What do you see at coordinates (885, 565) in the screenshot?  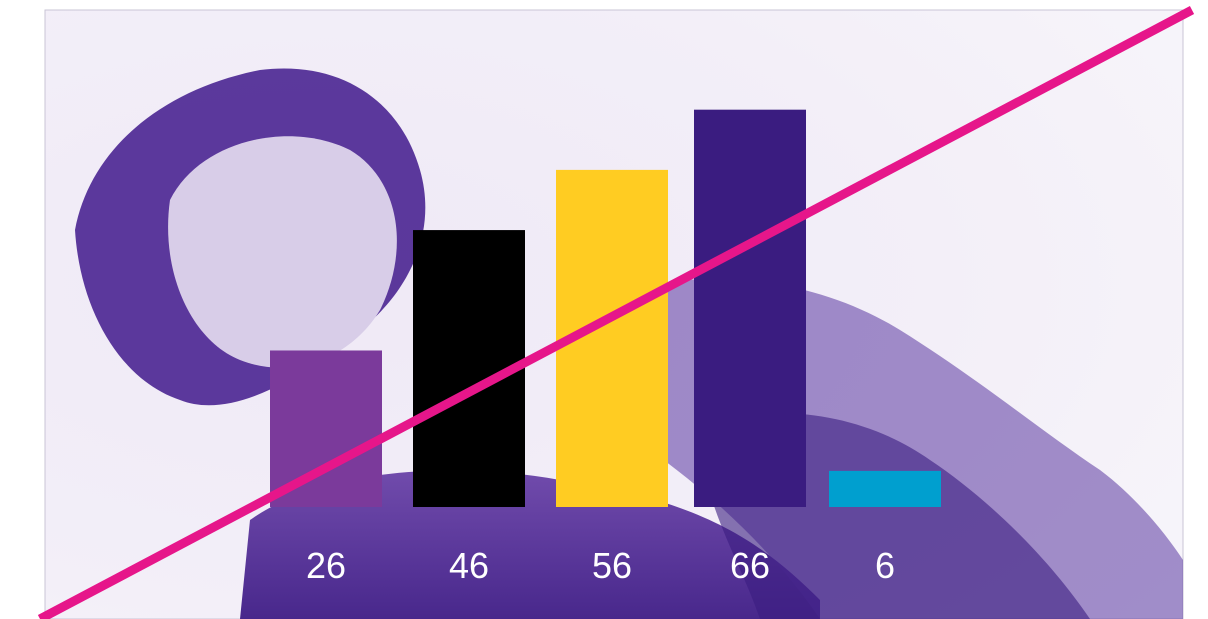 I see `value-label: 6` at bounding box center [885, 565].